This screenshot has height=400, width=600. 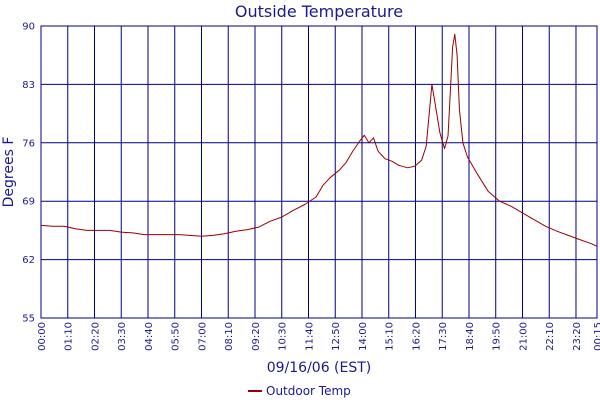 I want to click on y-tick-label: 62, so click(x=28, y=260).